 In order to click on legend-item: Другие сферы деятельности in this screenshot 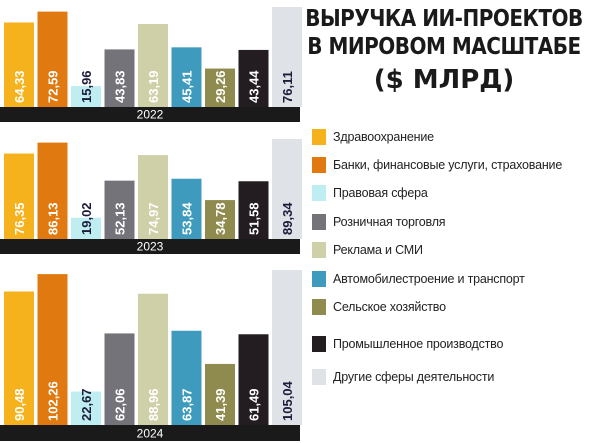, I will do `click(403, 377)`.